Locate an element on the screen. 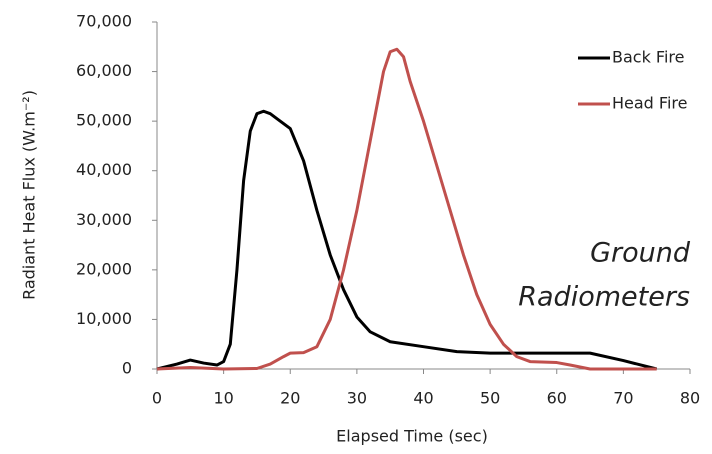 The height and width of the screenshot is (454, 712). x-tick-label: 80 is located at coordinates (690, 398).